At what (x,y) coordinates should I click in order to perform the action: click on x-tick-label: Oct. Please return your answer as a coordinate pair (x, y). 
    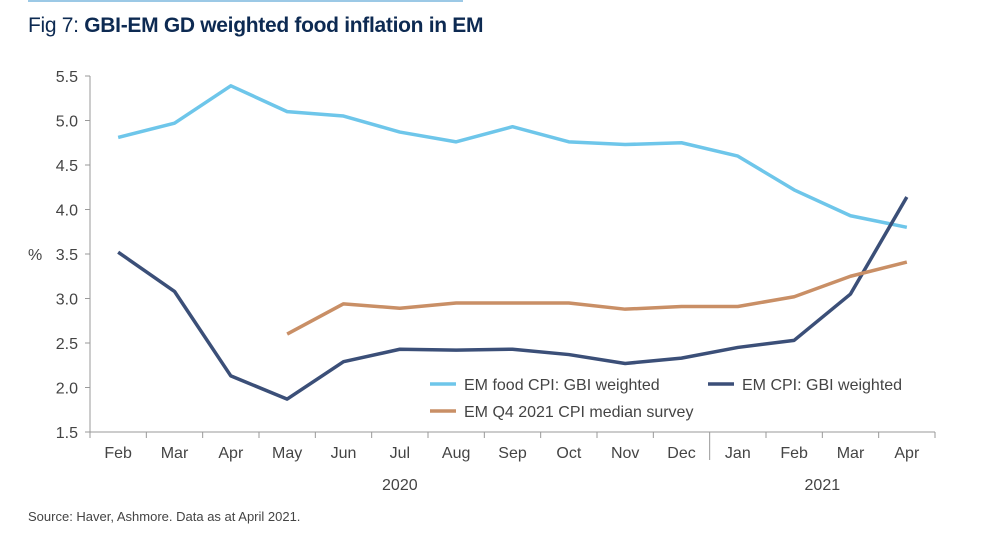
    Looking at the image, I should click on (568, 453).